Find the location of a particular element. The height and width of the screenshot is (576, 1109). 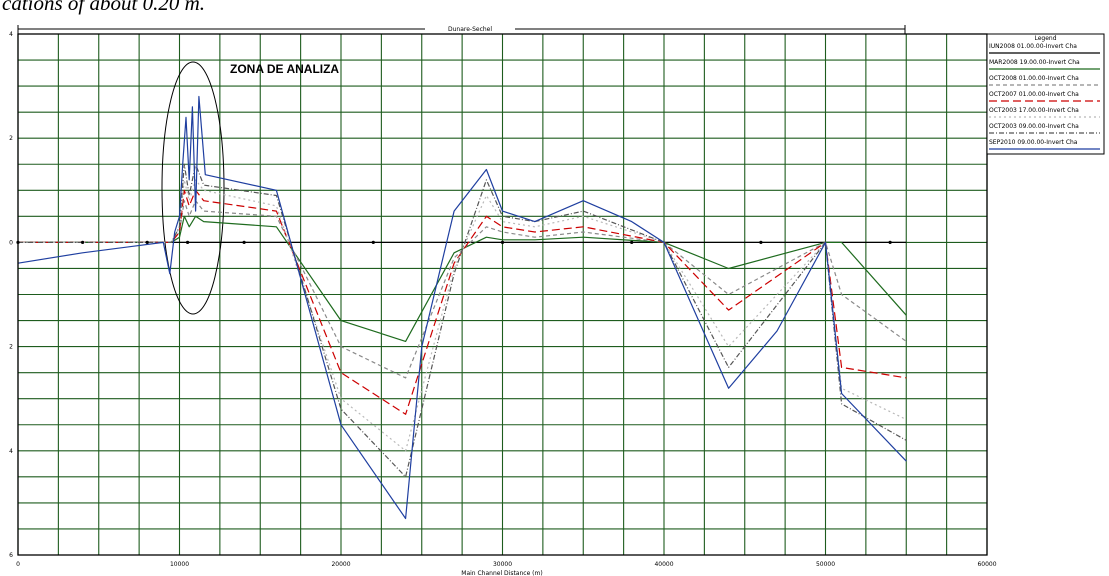

x-tick-label: 60000 is located at coordinates (986, 564).